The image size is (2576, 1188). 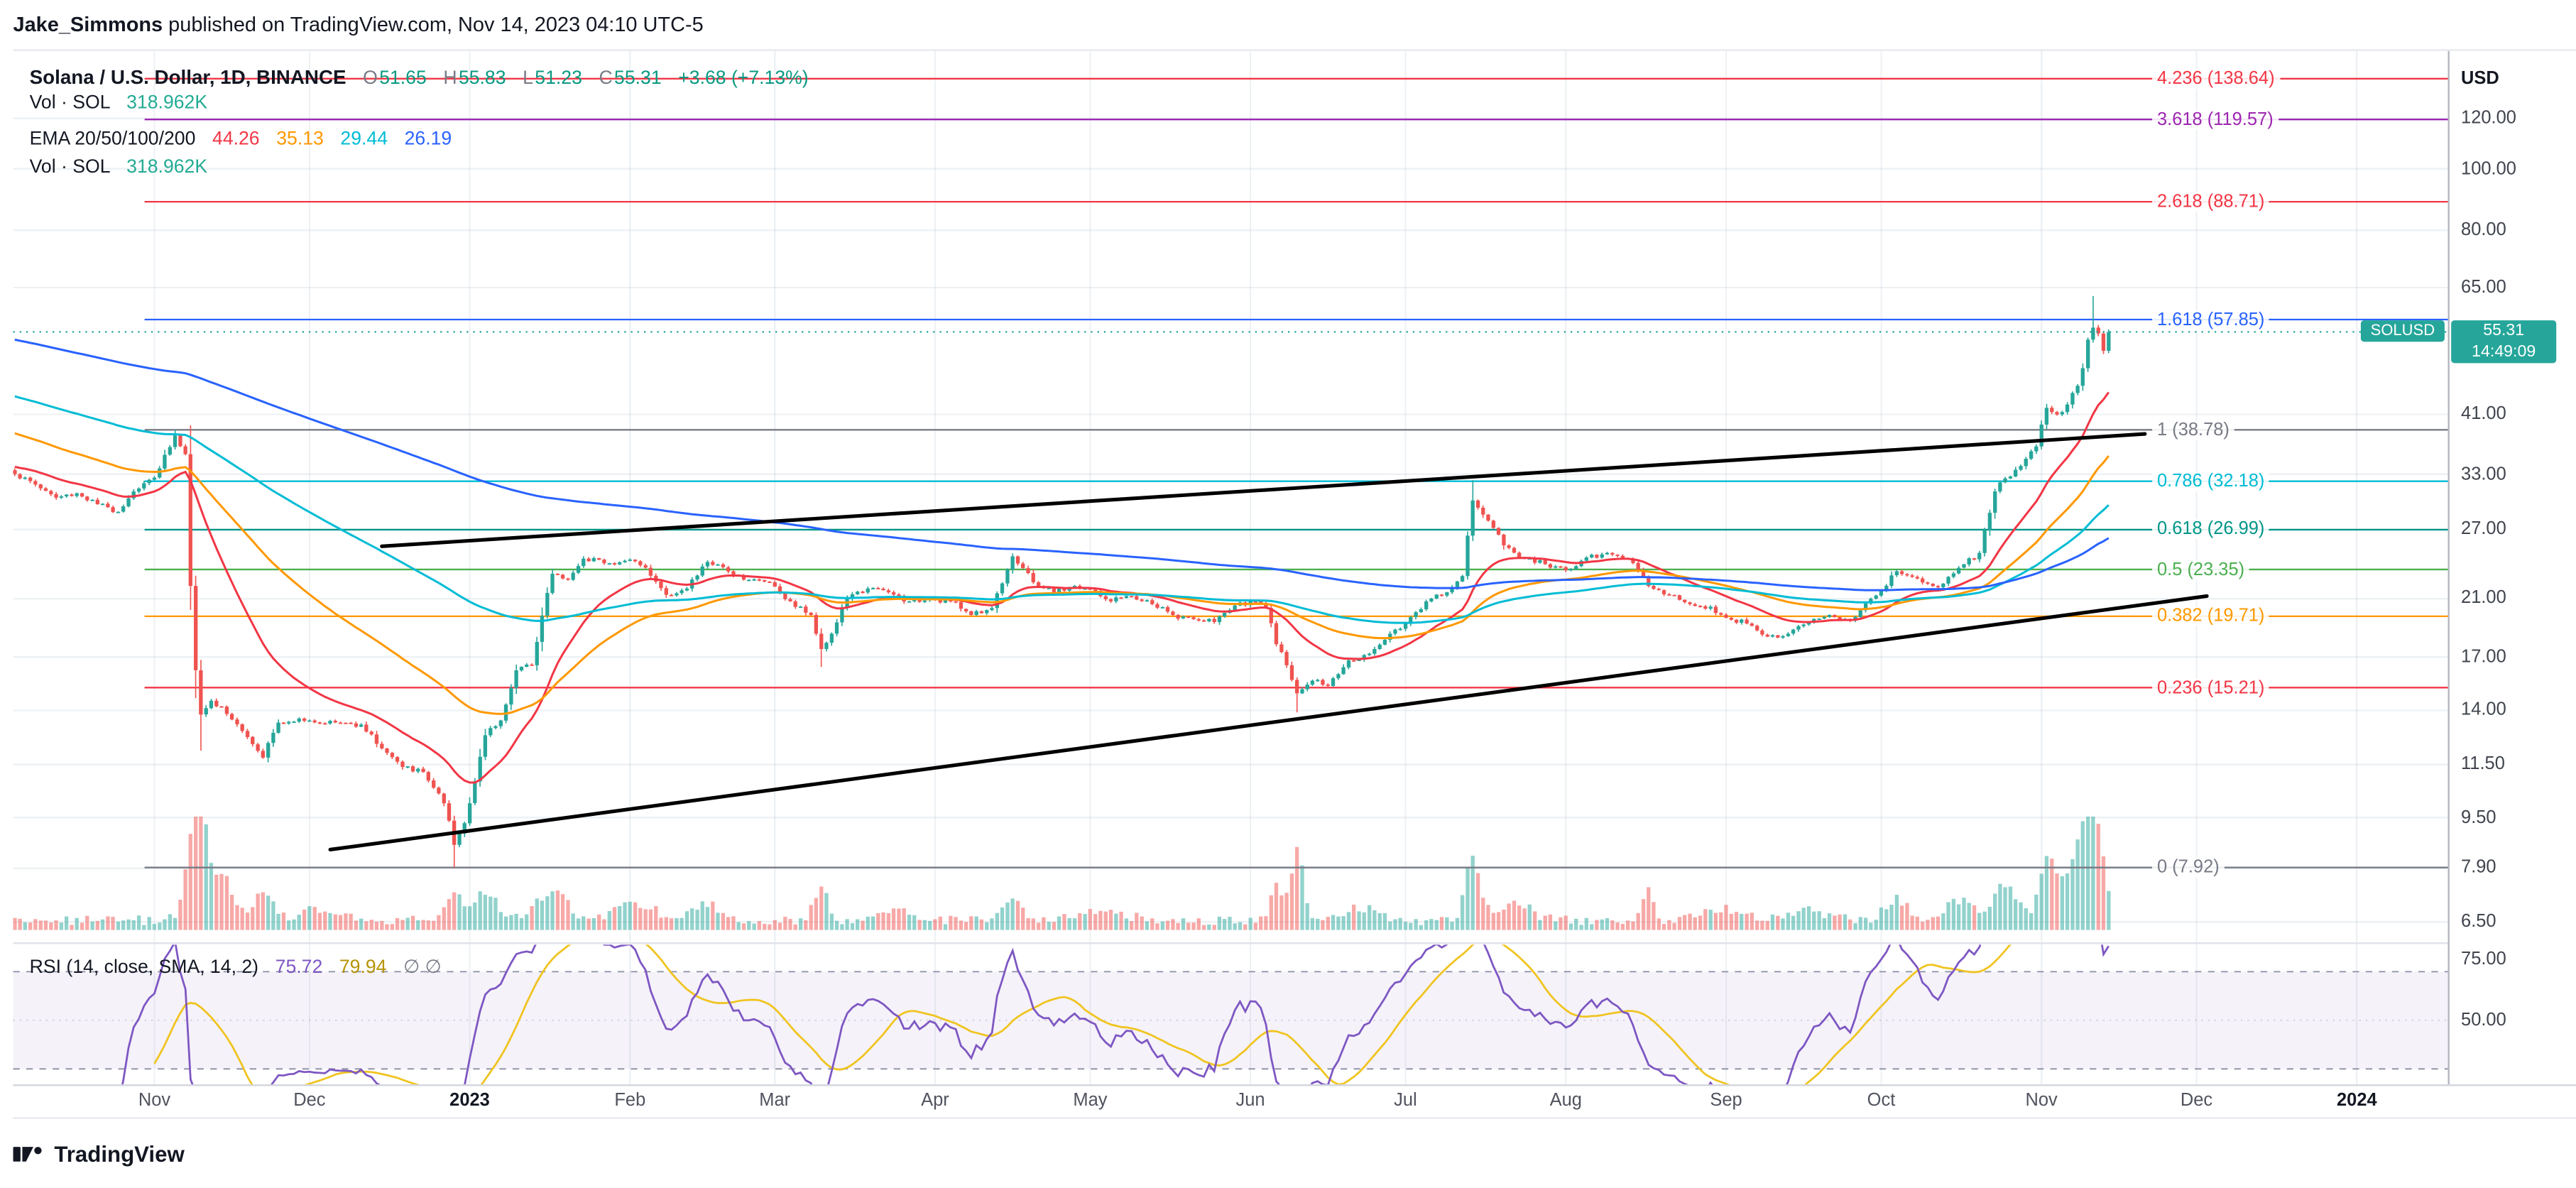 I want to click on time-axis-month-label: Jun, so click(x=1250, y=1101).